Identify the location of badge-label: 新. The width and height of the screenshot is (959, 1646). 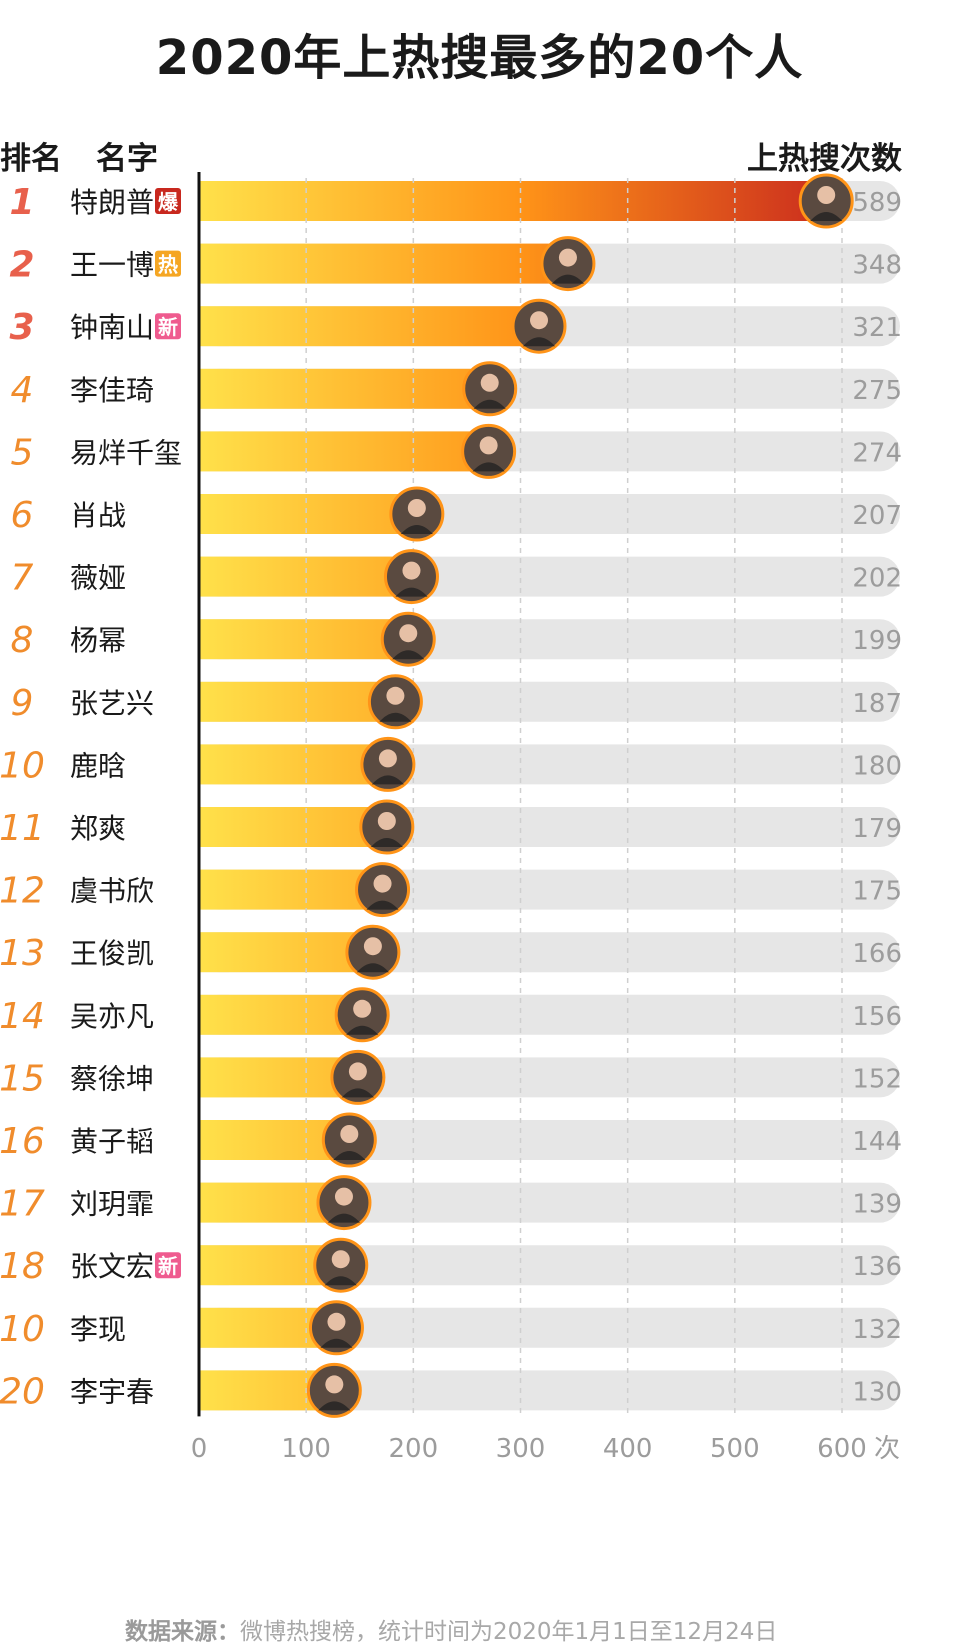
(168, 1266).